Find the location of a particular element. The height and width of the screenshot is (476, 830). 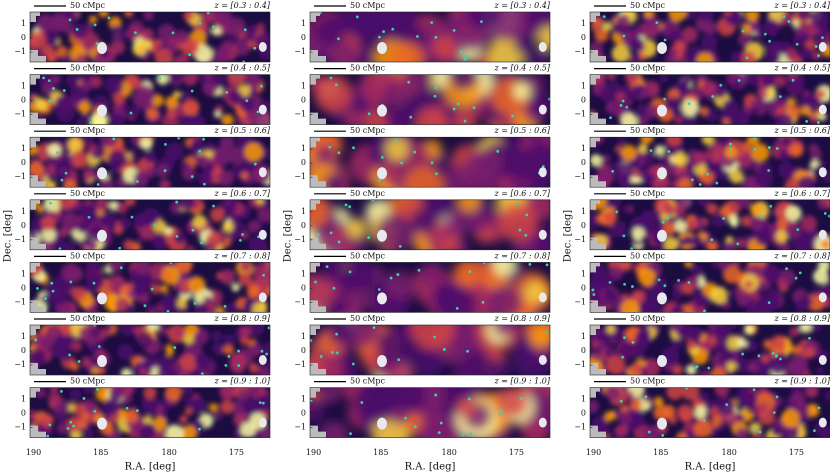

x-tick-label: 190 is located at coordinates (33, 452).